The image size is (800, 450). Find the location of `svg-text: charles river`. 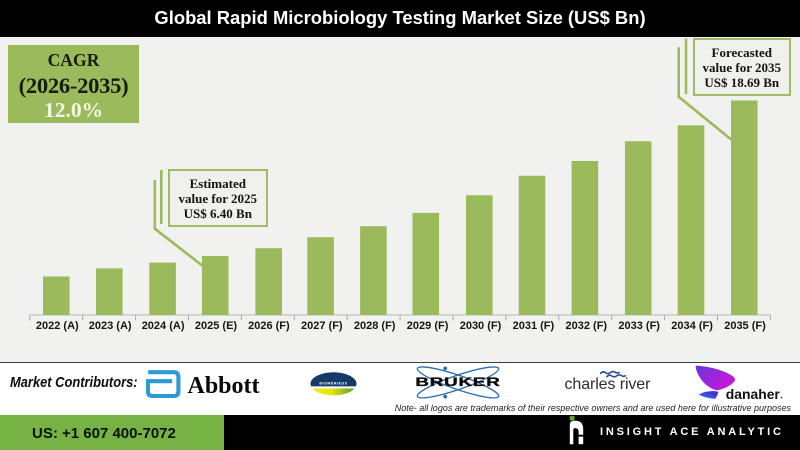

svg-text: charles river is located at coordinates (608, 384).